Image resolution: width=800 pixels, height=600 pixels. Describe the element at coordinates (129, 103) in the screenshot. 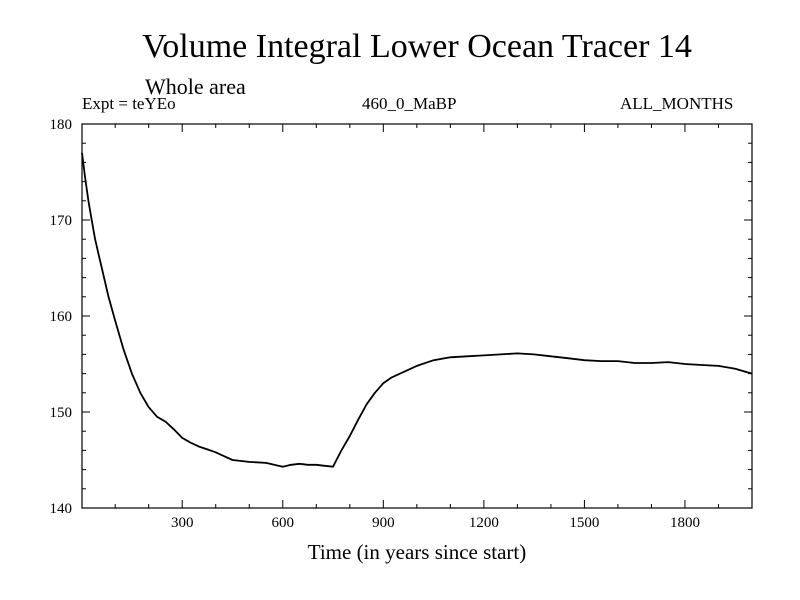

I see `experiment-label: Expt = teYEo` at that location.